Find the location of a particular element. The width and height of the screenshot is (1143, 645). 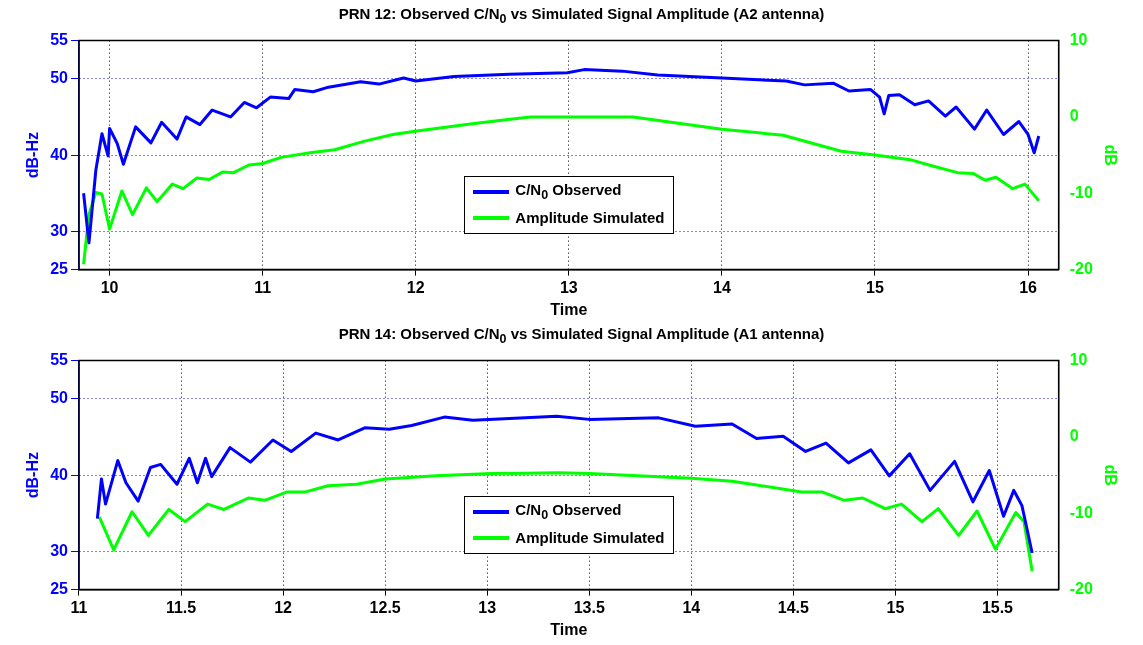

x-tick-label: 13.5 is located at coordinates (589, 607).